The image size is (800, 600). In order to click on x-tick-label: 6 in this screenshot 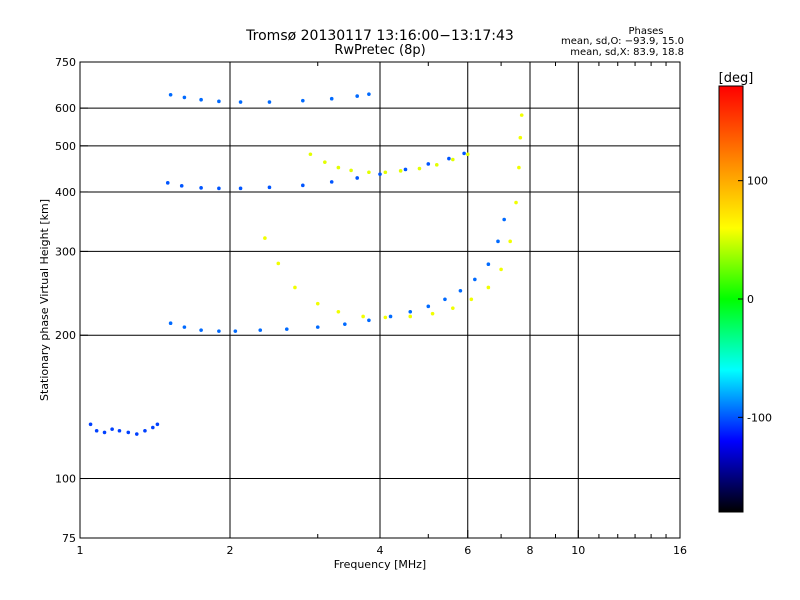, I will do `click(467, 550)`.